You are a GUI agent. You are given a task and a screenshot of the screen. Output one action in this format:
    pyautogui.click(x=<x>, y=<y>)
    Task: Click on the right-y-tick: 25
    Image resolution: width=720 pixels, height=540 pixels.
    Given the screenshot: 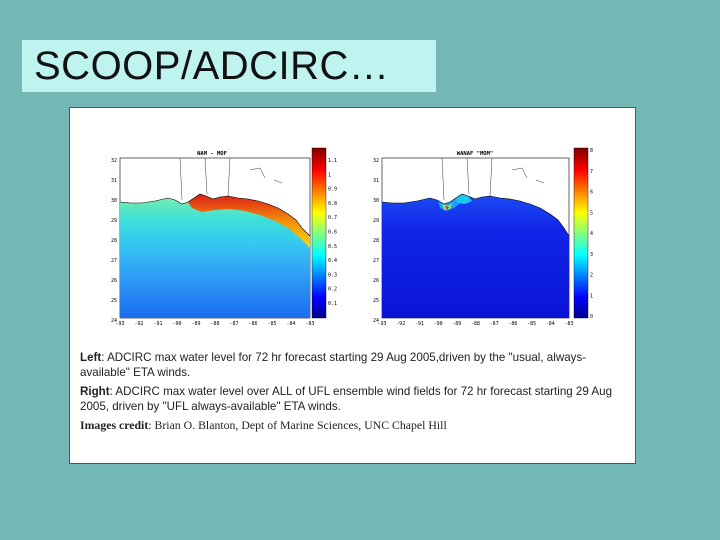 What is the action you would take?
    pyautogui.click(x=376, y=301)
    